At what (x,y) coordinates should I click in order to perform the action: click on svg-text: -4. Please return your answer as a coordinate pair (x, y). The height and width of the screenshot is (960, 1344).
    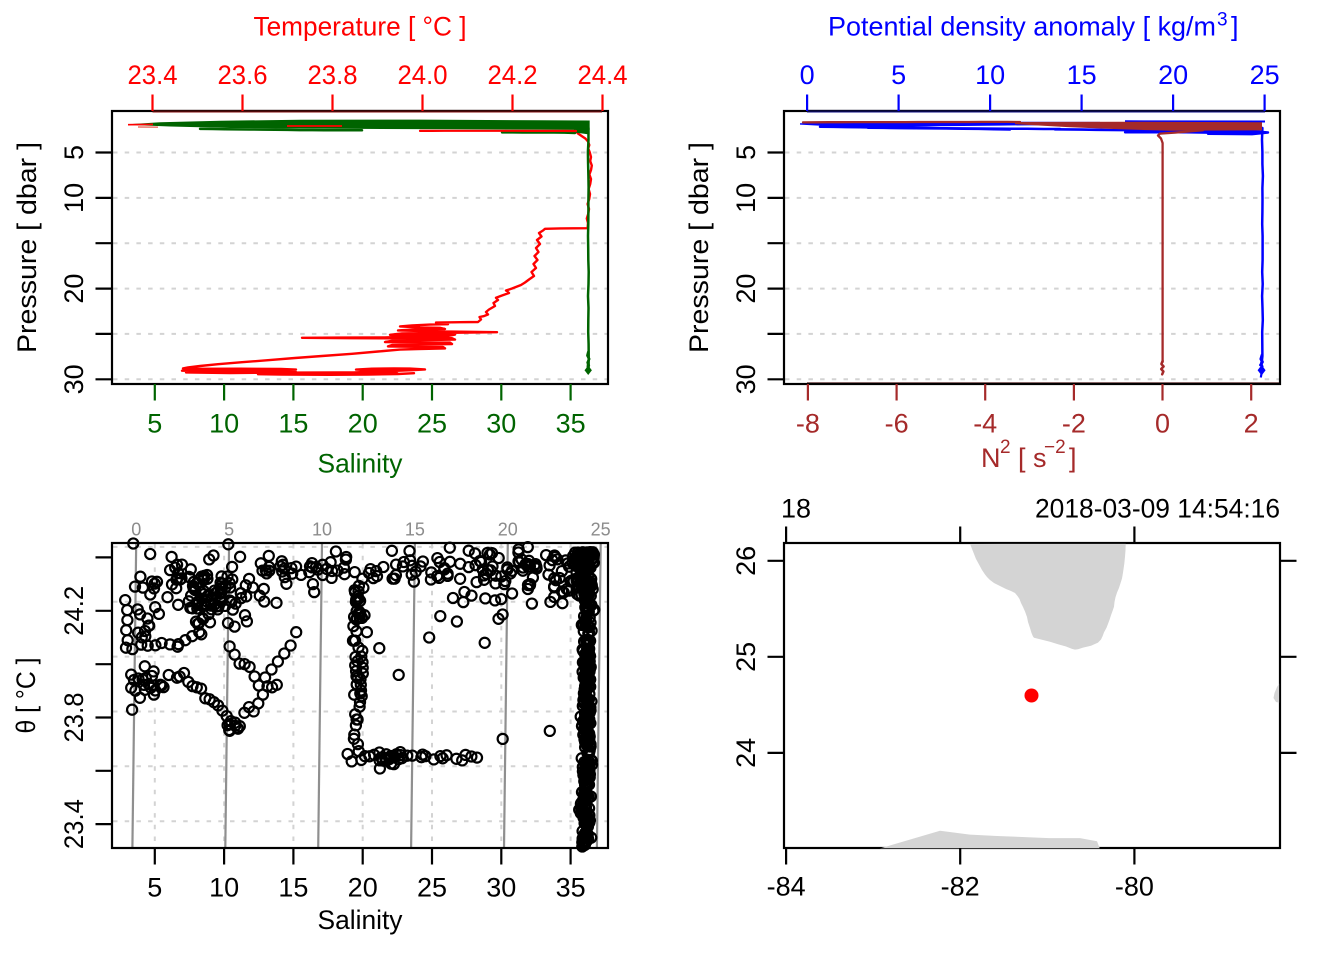
    Looking at the image, I should click on (985, 424).